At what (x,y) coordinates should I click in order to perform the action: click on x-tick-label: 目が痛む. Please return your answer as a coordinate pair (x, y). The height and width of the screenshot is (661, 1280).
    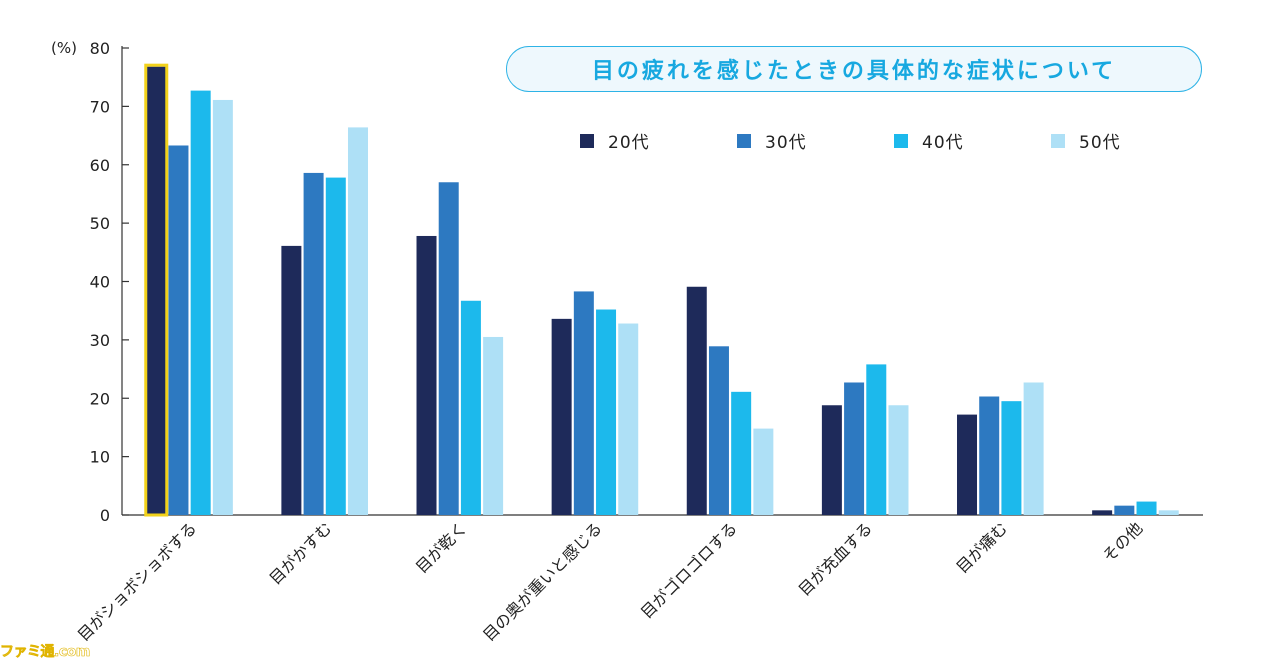
    Looking at the image, I should click on (981, 547).